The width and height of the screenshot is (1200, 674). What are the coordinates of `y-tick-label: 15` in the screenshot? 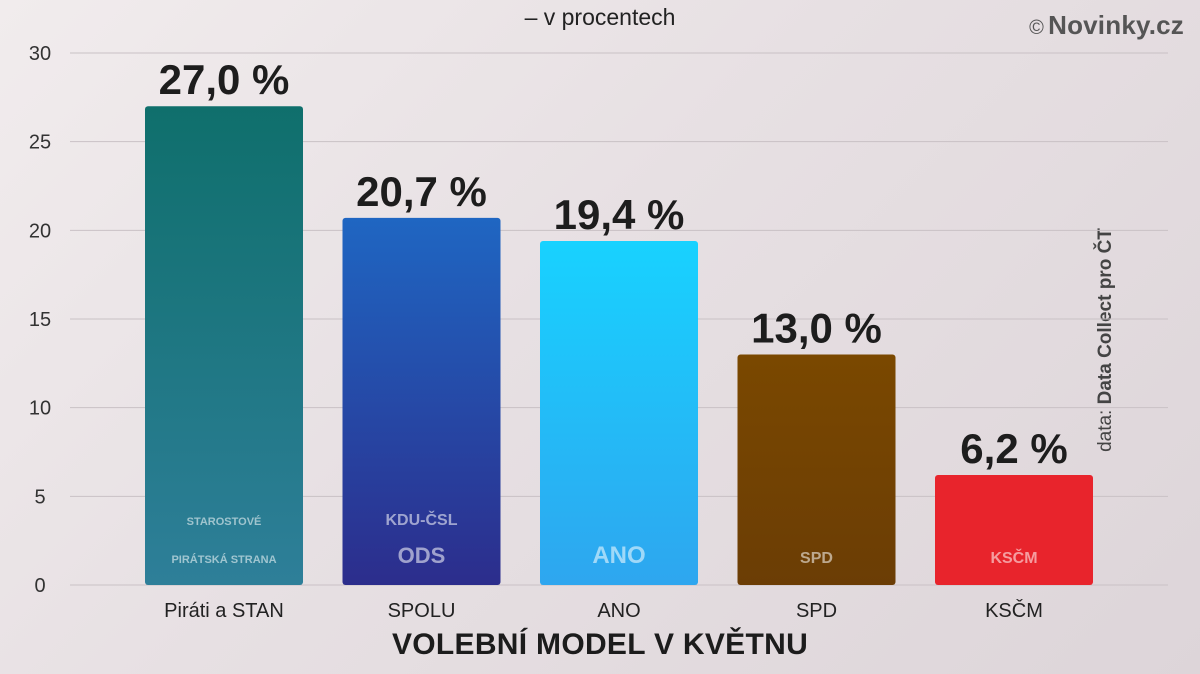 It's located at (40, 320).